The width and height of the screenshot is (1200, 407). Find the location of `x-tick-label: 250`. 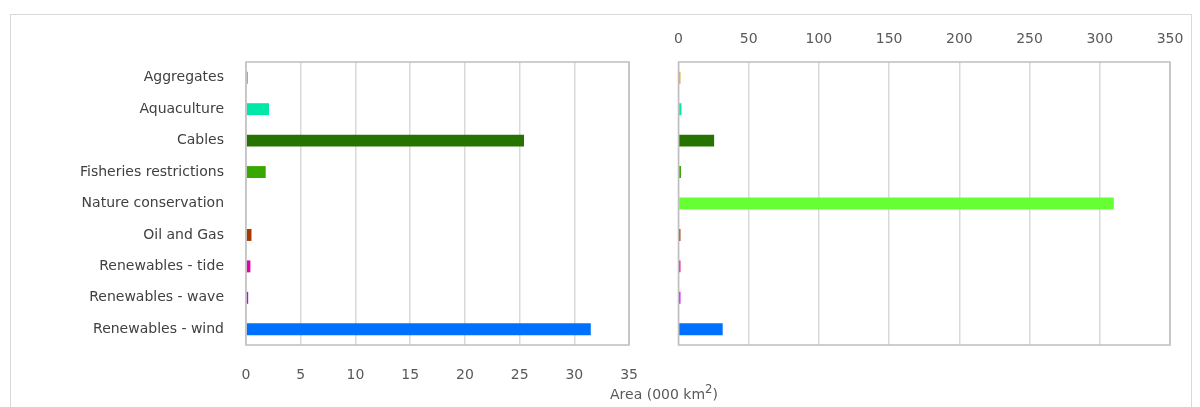

x-tick-label: 250 is located at coordinates (1029, 38).